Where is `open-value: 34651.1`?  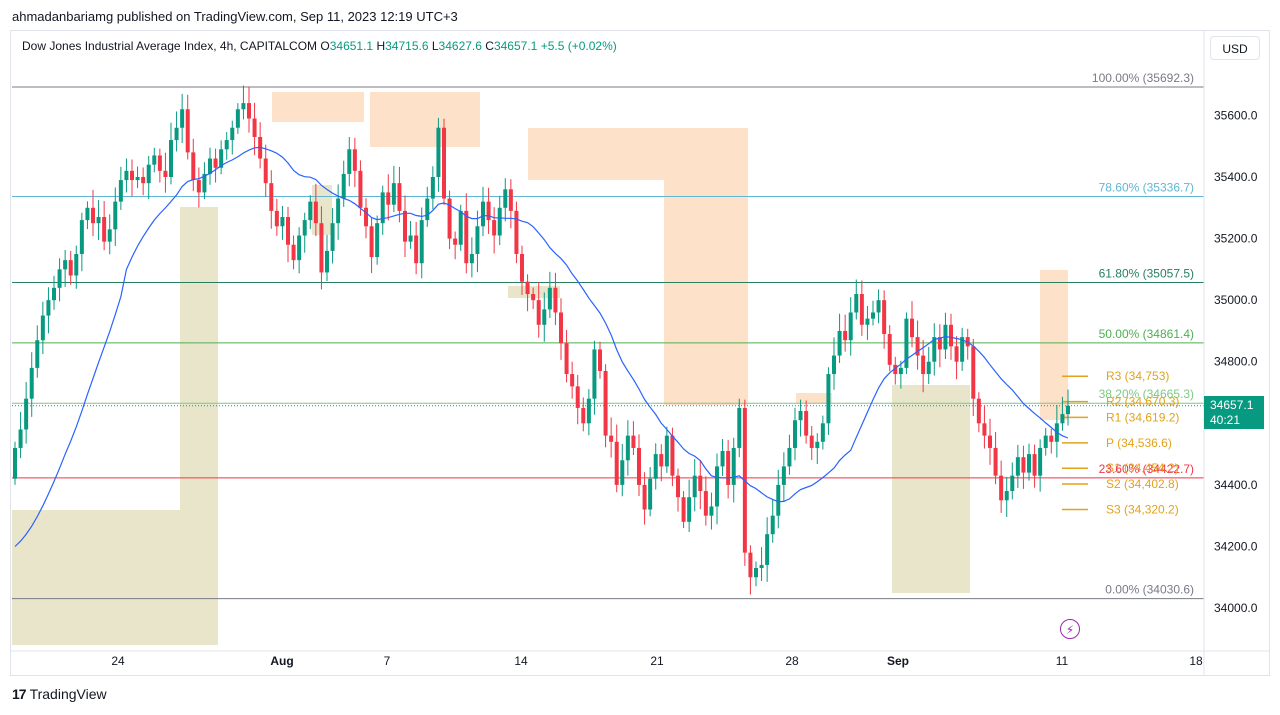 open-value: 34651.1 is located at coordinates (351, 46).